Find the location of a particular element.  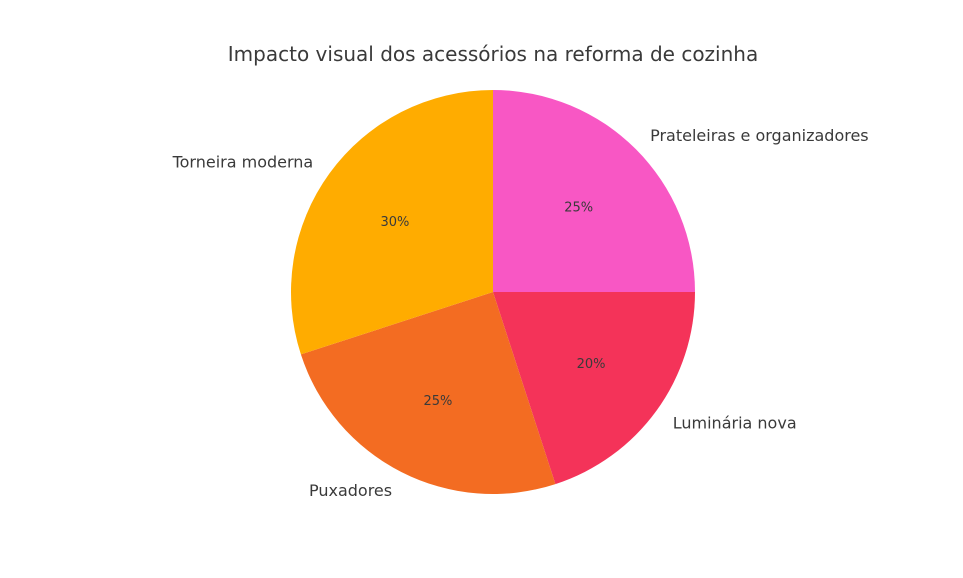

pie-slice-torneira-moderna is located at coordinates (391, 222).